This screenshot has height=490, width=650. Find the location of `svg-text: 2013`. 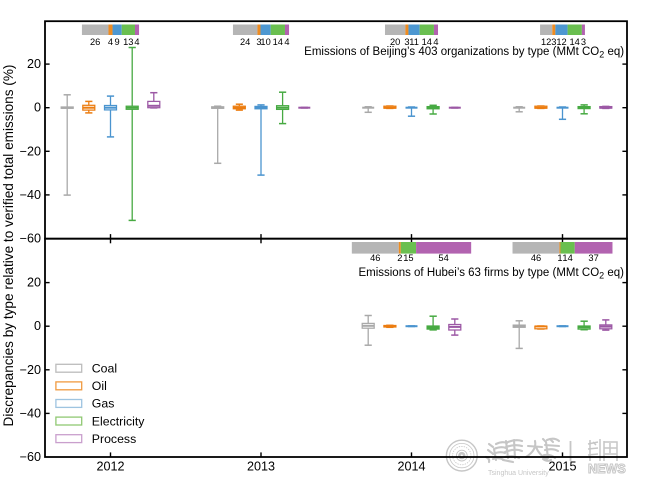

svg-text: 2013 is located at coordinates (261, 467).